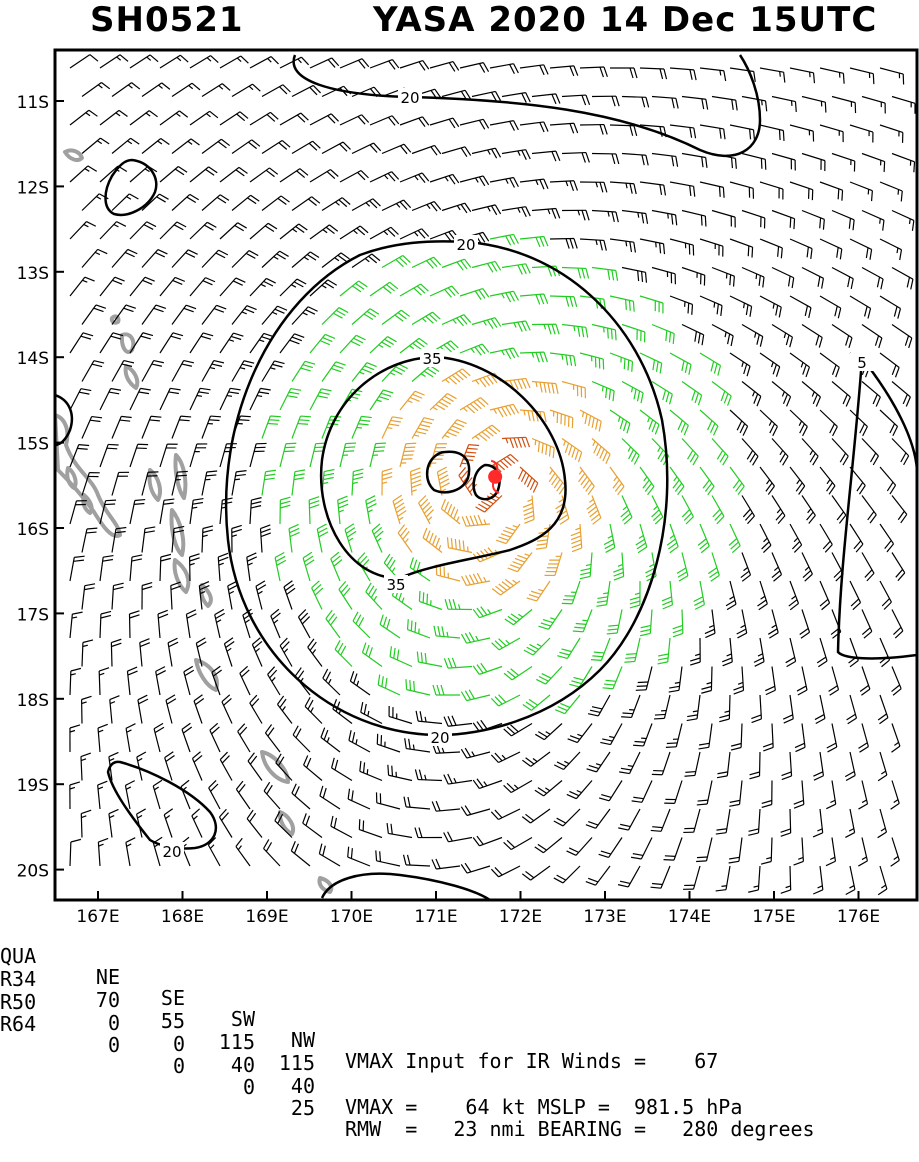 This screenshot has height=1162, width=919. Describe the element at coordinates (33, 530) in the screenshot. I see `lat-label: 16S` at that location.